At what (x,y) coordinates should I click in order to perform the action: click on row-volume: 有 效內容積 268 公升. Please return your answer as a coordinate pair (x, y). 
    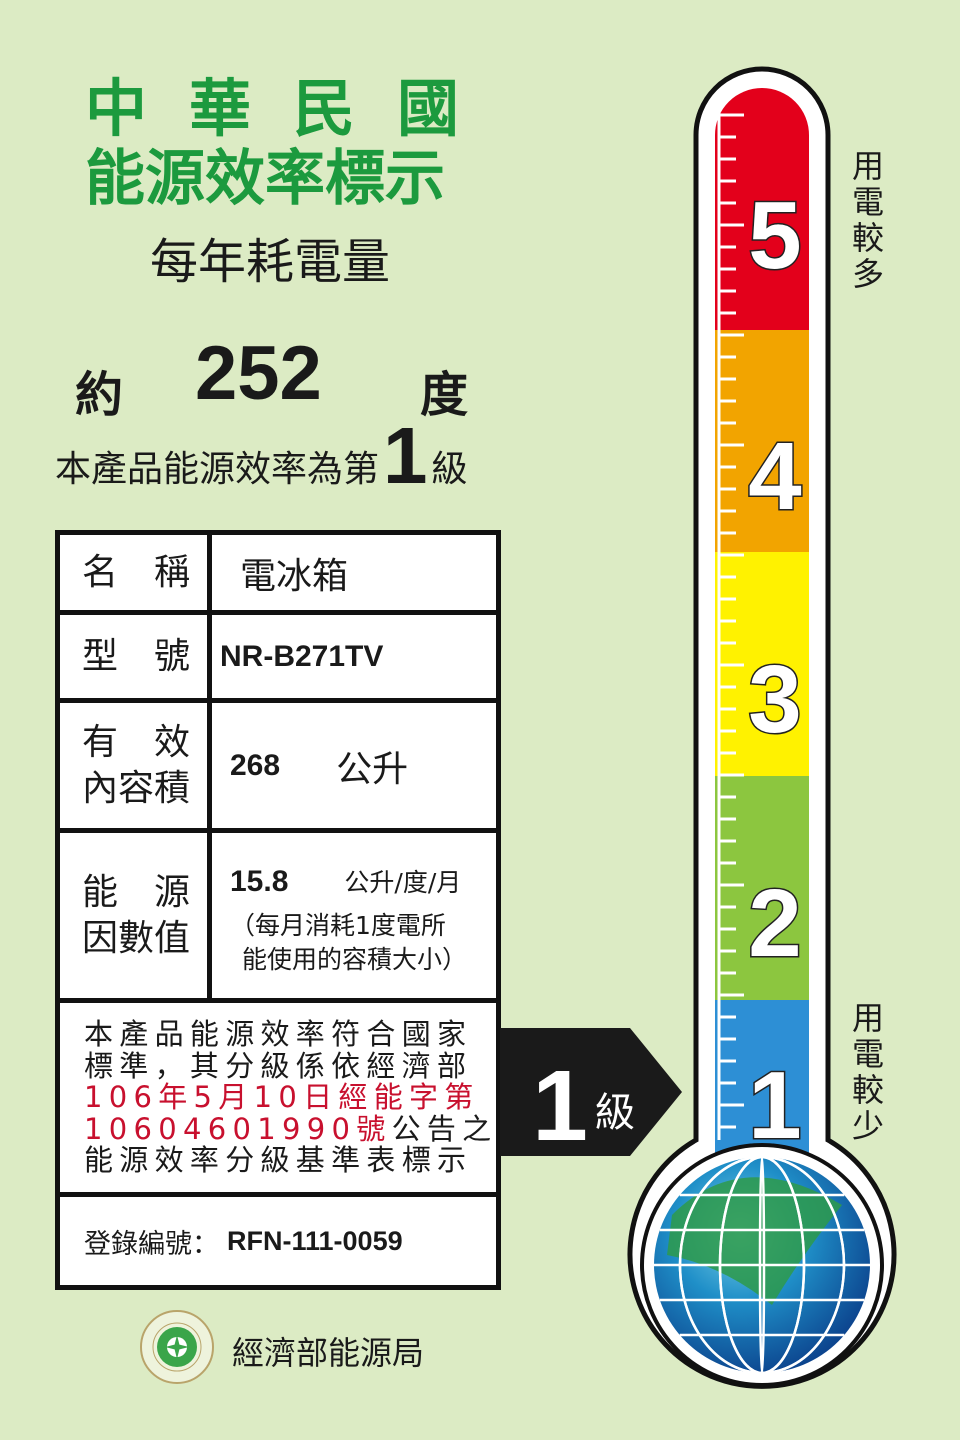
    Looking at the image, I should click on (278, 768).